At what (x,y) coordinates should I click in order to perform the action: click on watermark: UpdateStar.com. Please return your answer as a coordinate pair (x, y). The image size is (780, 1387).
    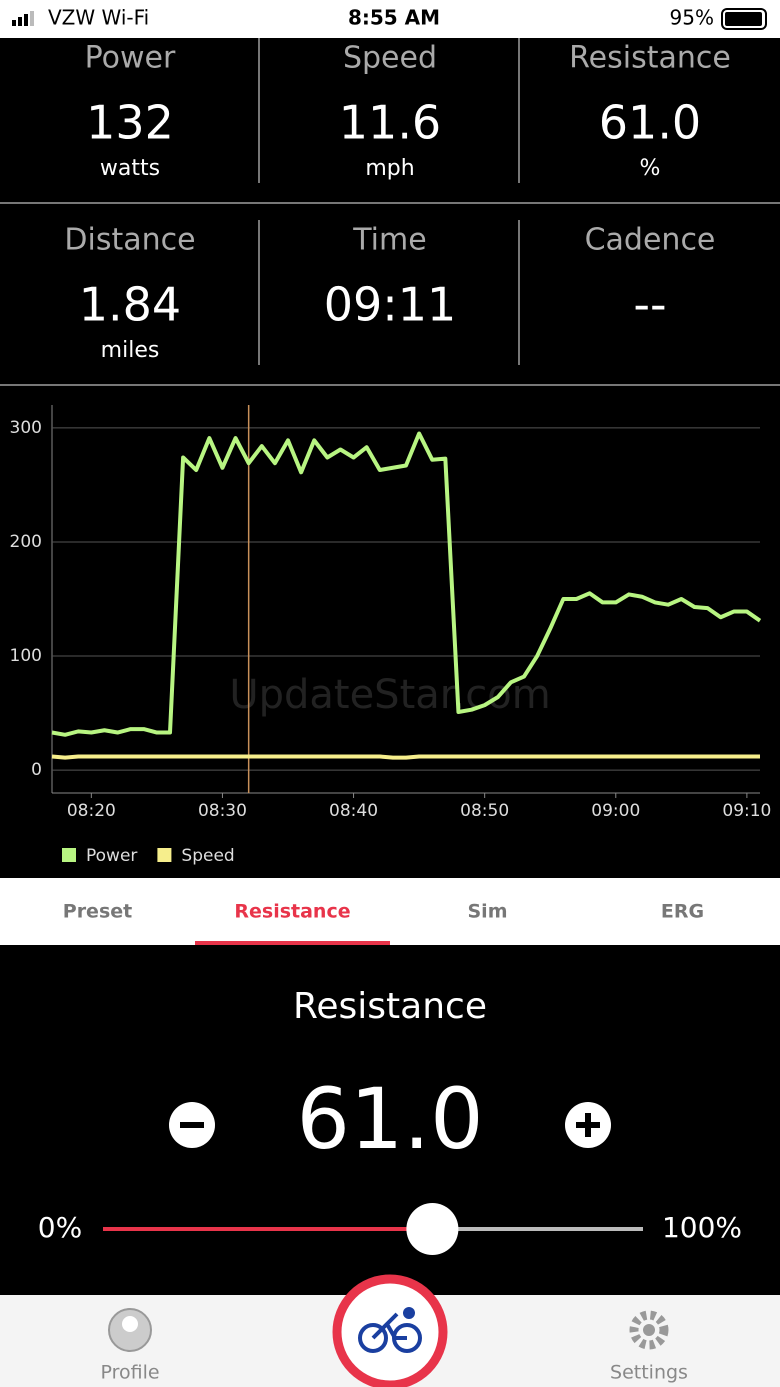
    Looking at the image, I should click on (389, 695).